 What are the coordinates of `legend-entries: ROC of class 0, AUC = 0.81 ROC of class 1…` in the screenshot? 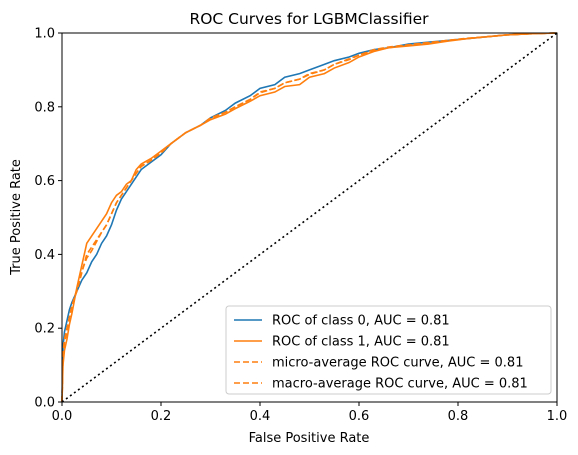 It's located at (381, 353).